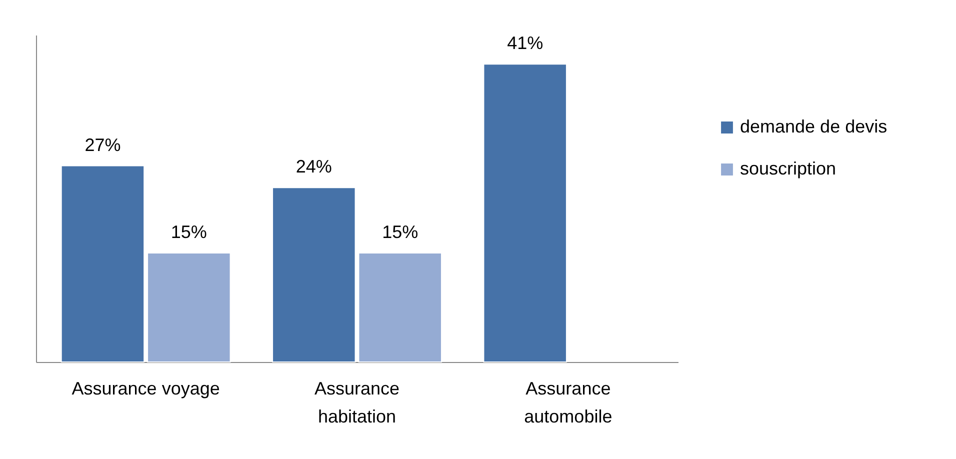 This screenshot has width=956, height=459. I want to click on x-tick-label: Assurance voyage, so click(146, 388).